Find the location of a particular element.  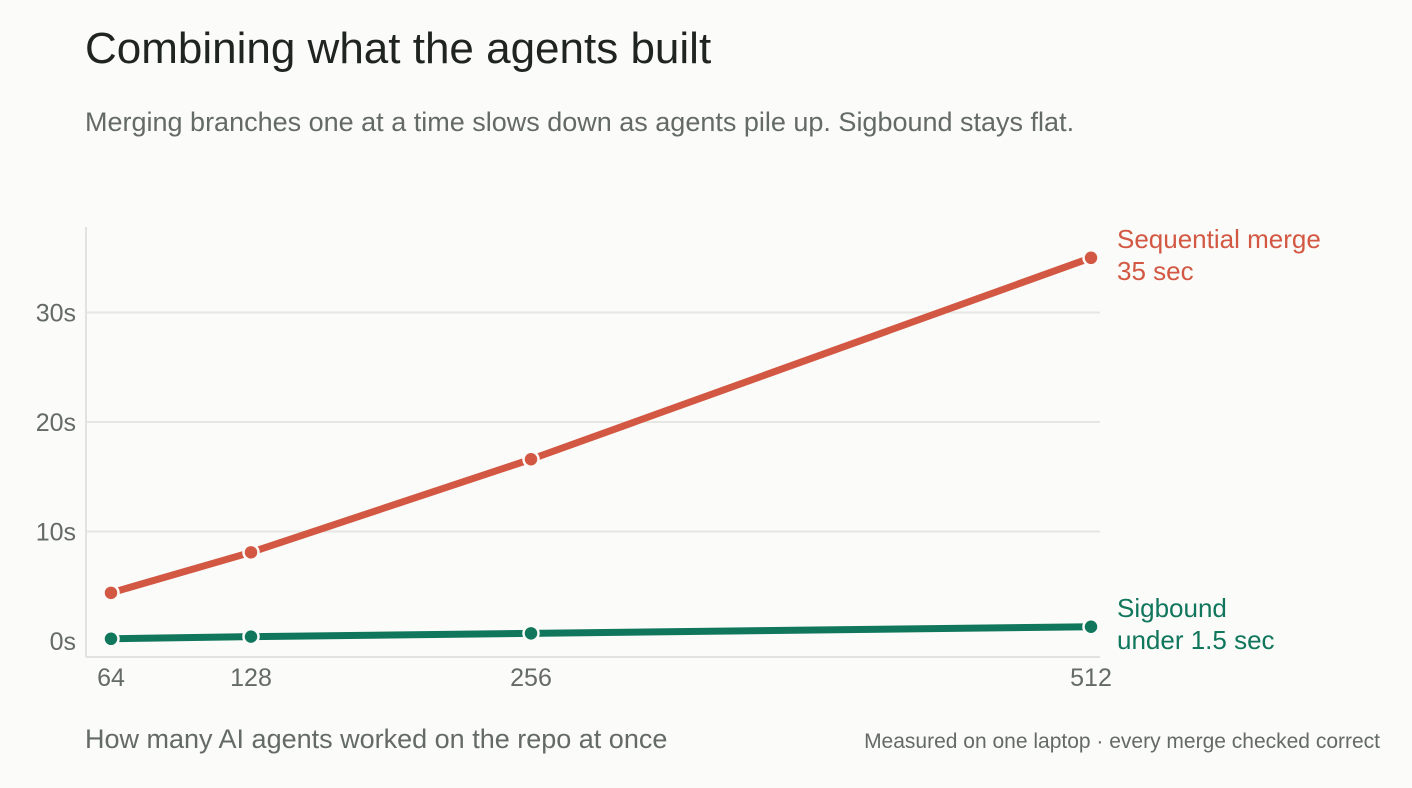

series-annotation-label: under 1.5 sec is located at coordinates (1196, 640).